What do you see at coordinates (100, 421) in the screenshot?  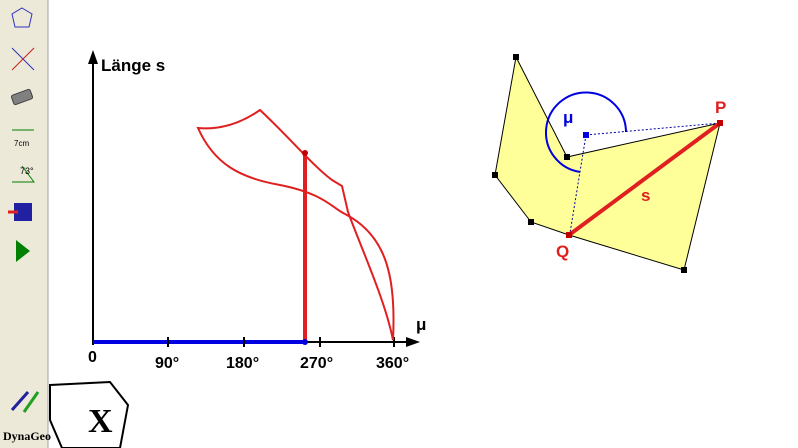 I see `svg-text: X` at bounding box center [100, 421].